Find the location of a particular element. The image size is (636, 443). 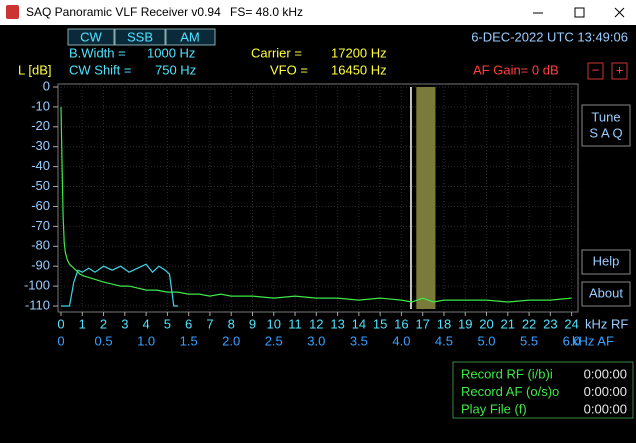

y-tick-label: -10 is located at coordinates (40, 105).